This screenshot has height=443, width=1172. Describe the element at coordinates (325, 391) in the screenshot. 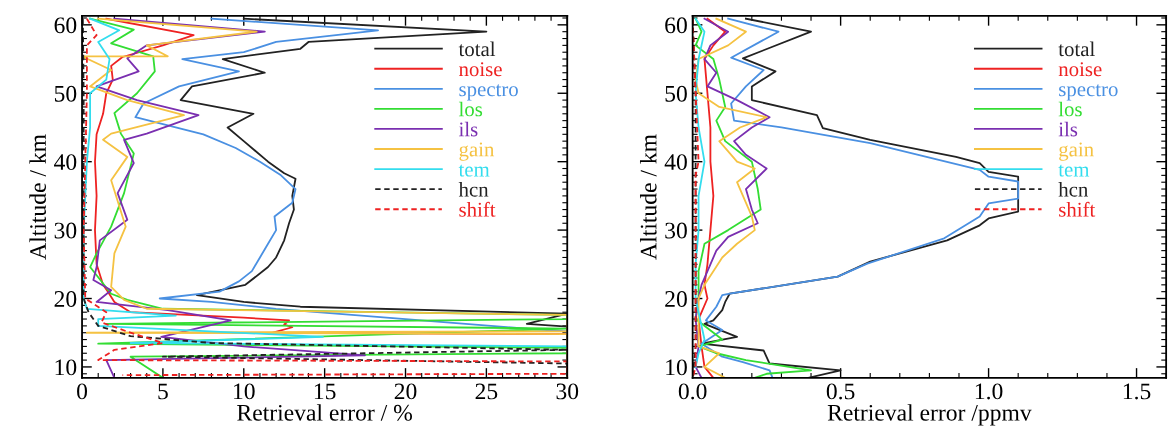

I see `x-tick-label: 15` at that location.